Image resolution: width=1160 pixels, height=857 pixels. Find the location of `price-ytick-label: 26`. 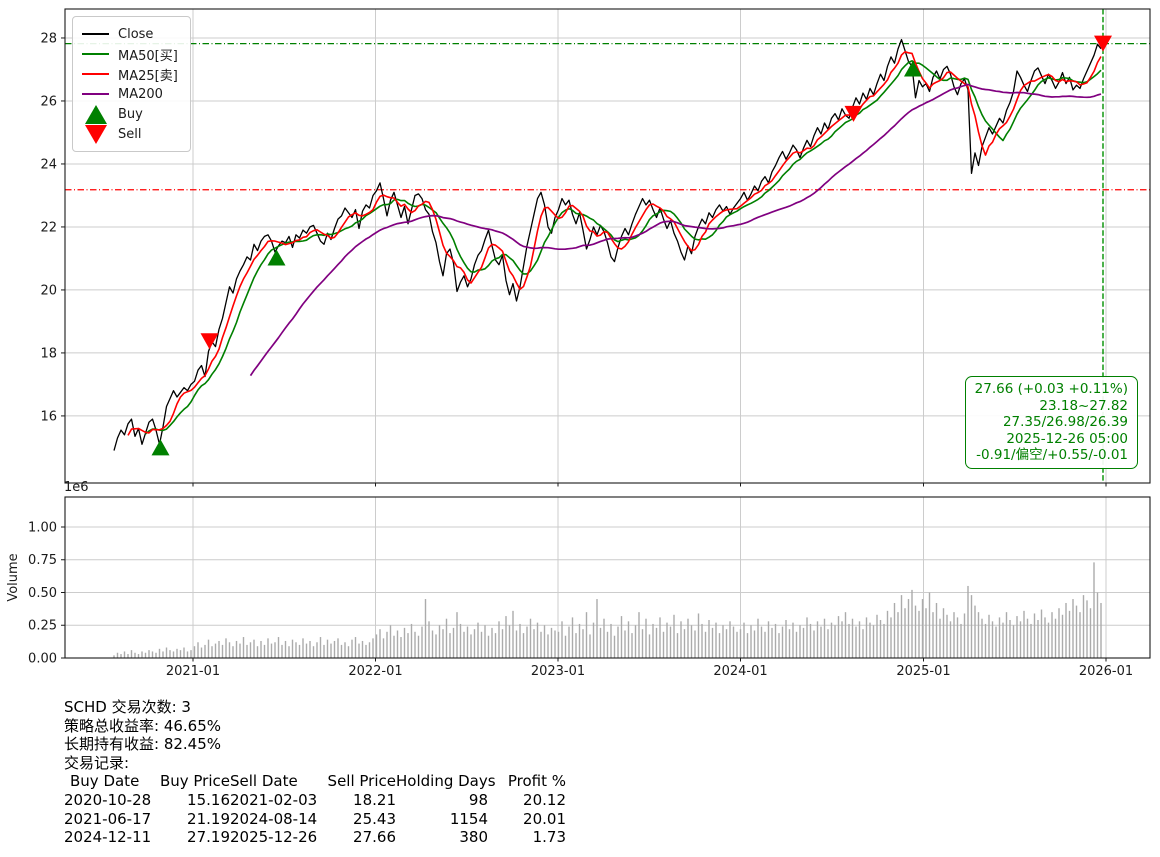

price-ytick-label: 26 is located at coordinates (48, 101).